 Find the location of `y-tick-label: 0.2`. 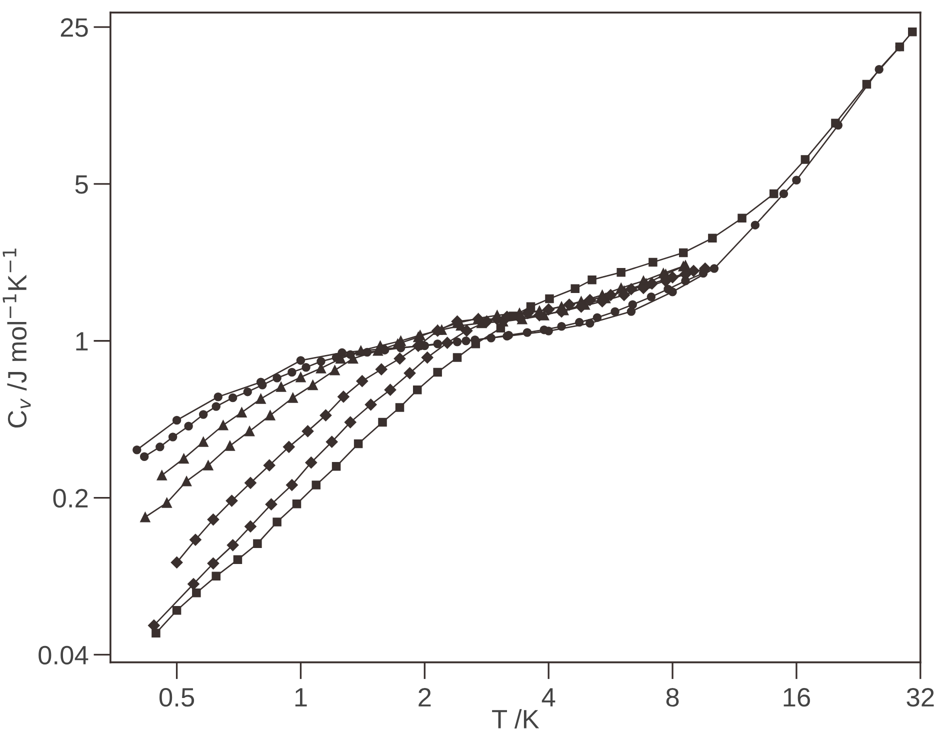

y-tick-label: 0.2 is located at coordinates (70, 498).